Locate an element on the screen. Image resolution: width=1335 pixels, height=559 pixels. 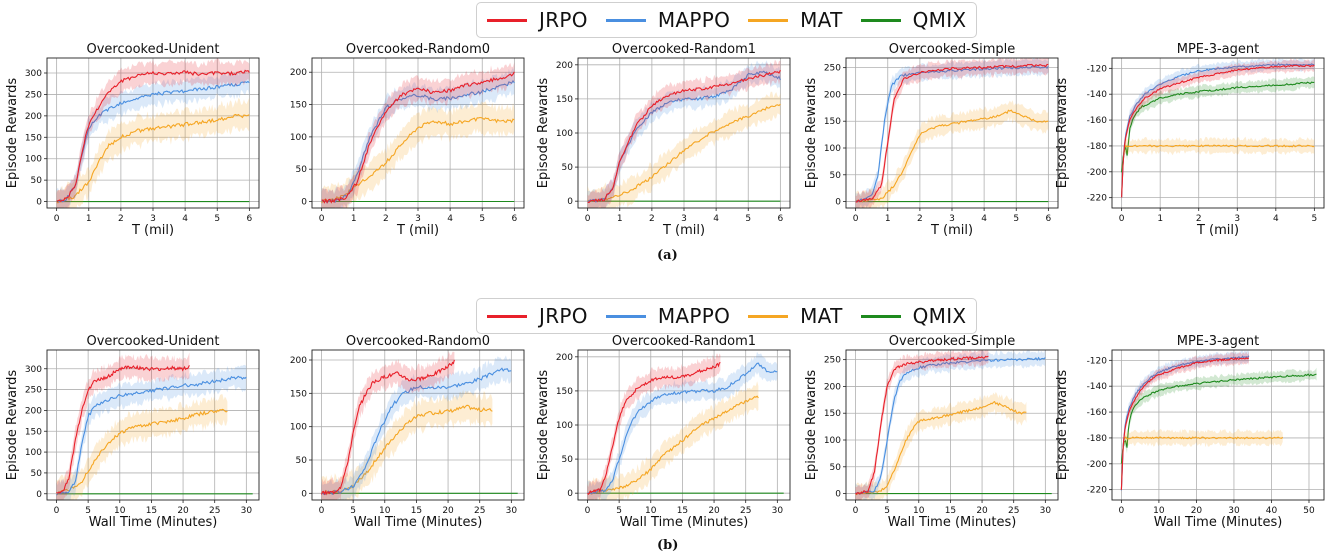
x-tick-label: 15 is located at coordinates (950, 511).